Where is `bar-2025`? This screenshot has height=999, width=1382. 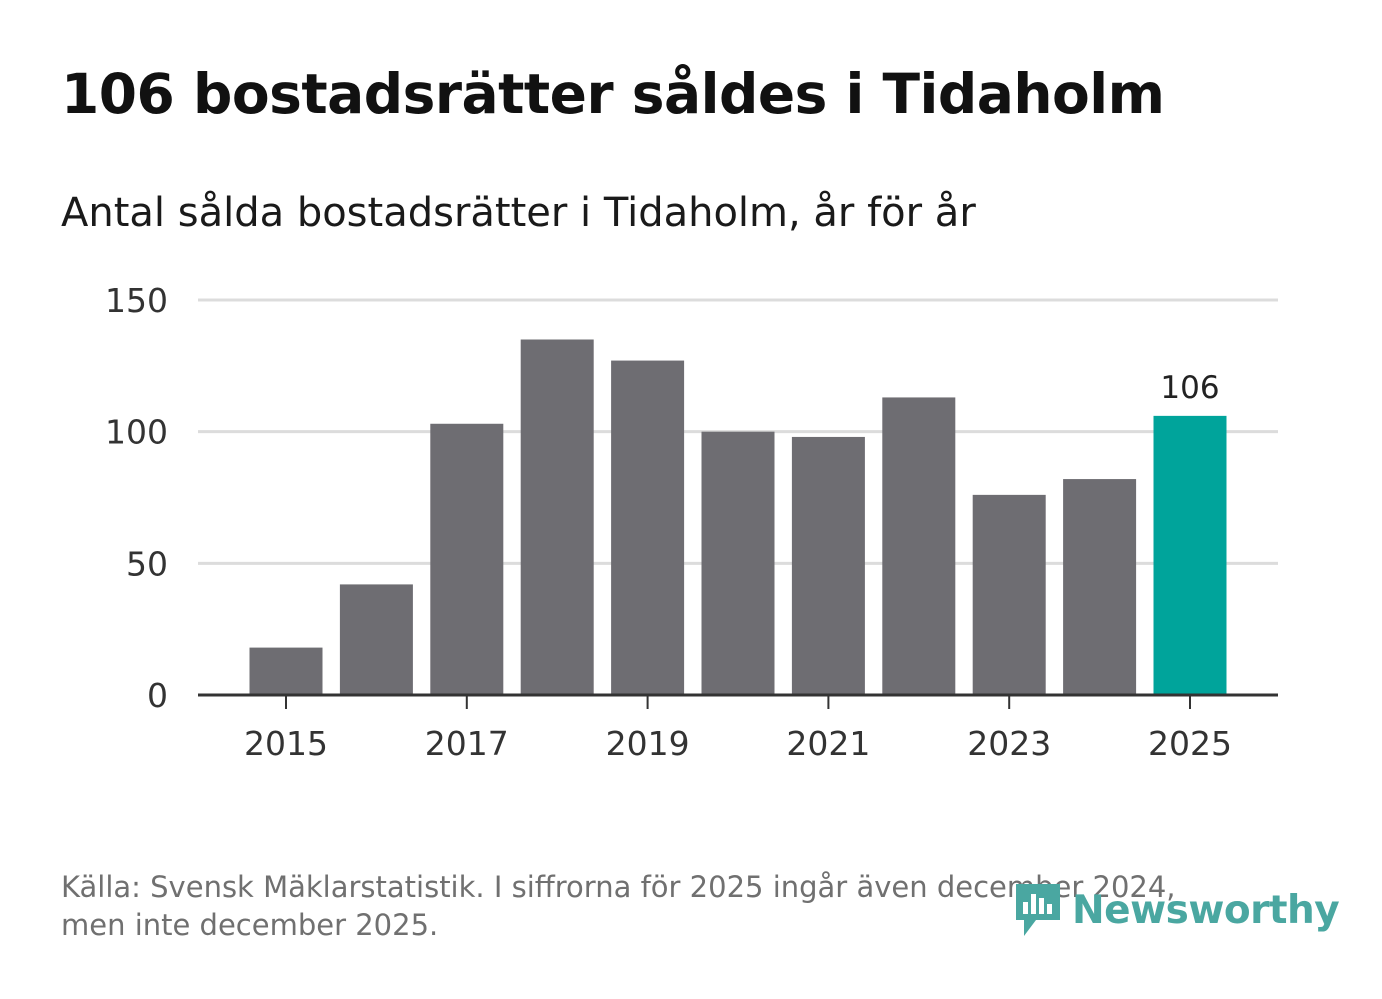
bar-2025 is located at coordinates (1190, 555).